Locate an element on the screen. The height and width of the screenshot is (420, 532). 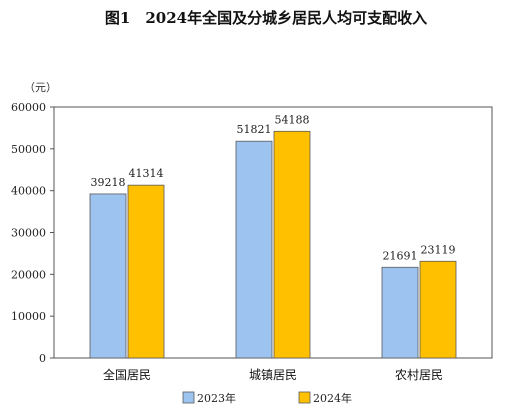
legend: 2023年 2024年 is located at coordinates (267, 398).